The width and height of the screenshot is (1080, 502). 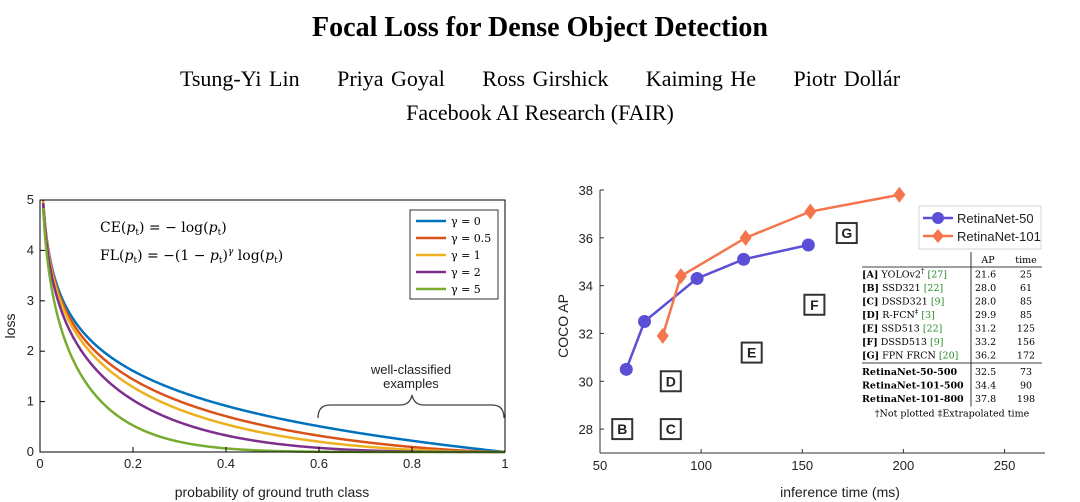 What do you see at coordinates (540, 27) in the screenshot?
I see `paper-title: Focal Loss for Dense Object Detection` at bounding box center [540, 27].